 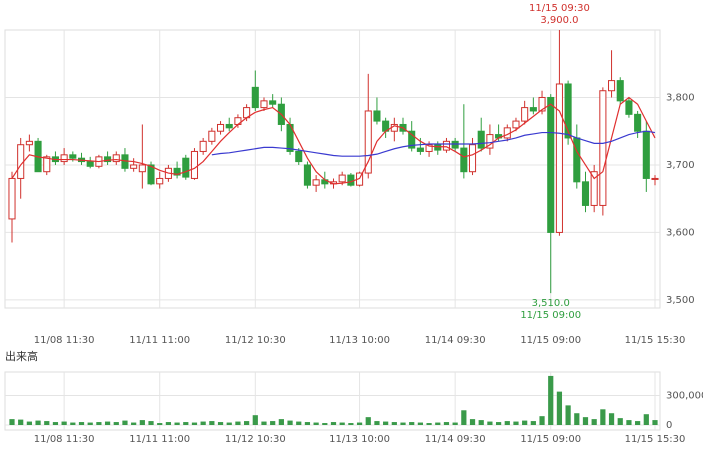 What do you see at coordinates (680, 300) in the screenshot?
I see `y-tick-label: 3,500` at bounding box center [680, 300].